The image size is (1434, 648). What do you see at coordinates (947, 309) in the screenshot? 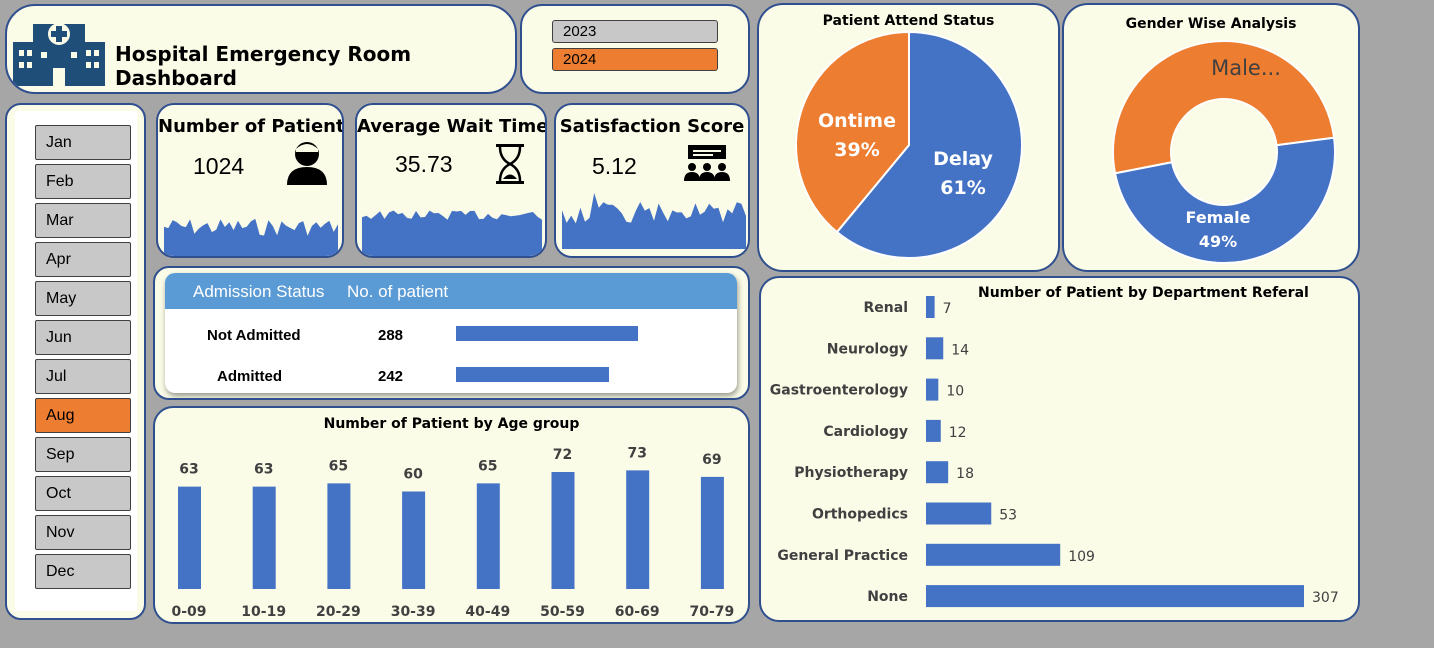
I see `department-data-label: 7` at bounding box center [947, 309].